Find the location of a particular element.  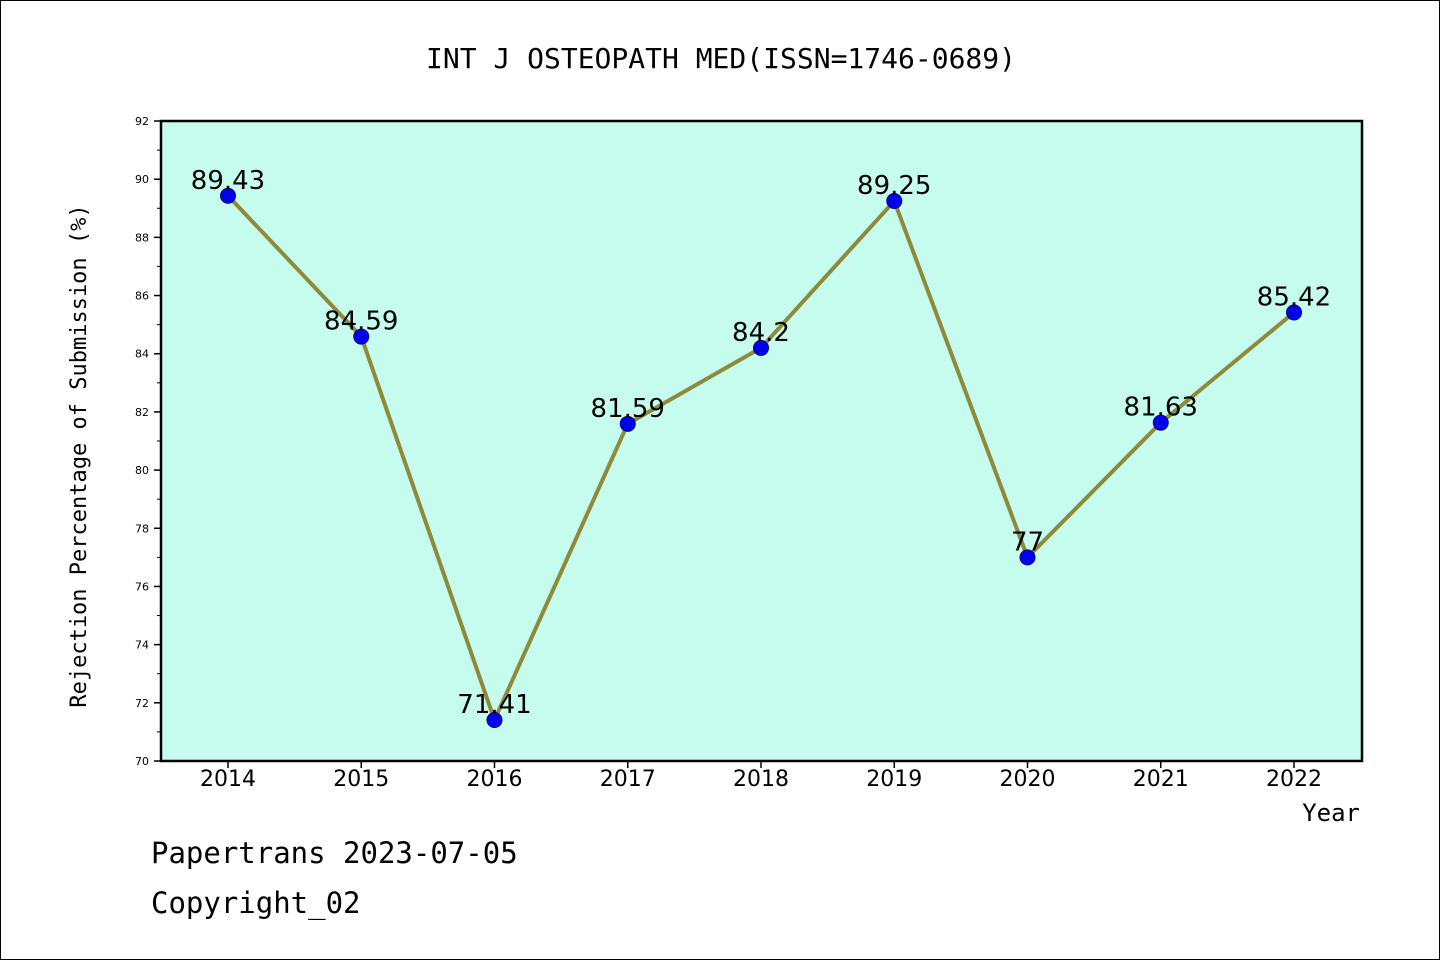

x-tick-label: 2022 is located at coordinates (1294, 779).